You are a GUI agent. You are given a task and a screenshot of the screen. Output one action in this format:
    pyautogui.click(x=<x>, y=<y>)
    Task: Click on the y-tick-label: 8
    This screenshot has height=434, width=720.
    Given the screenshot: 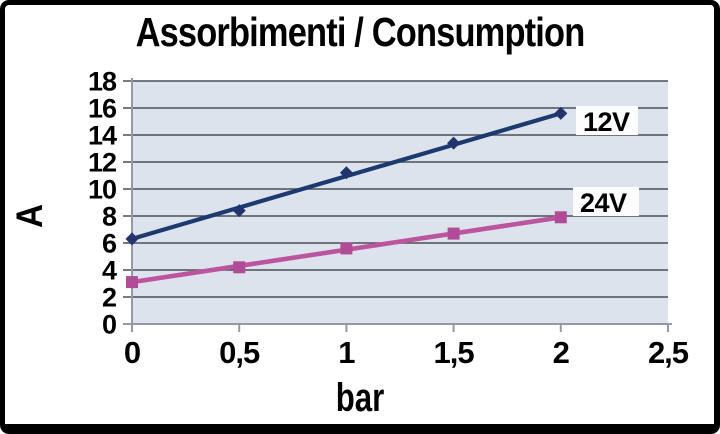 What is the action you would take?
    pyautogui.click(x=109, y=217)
    